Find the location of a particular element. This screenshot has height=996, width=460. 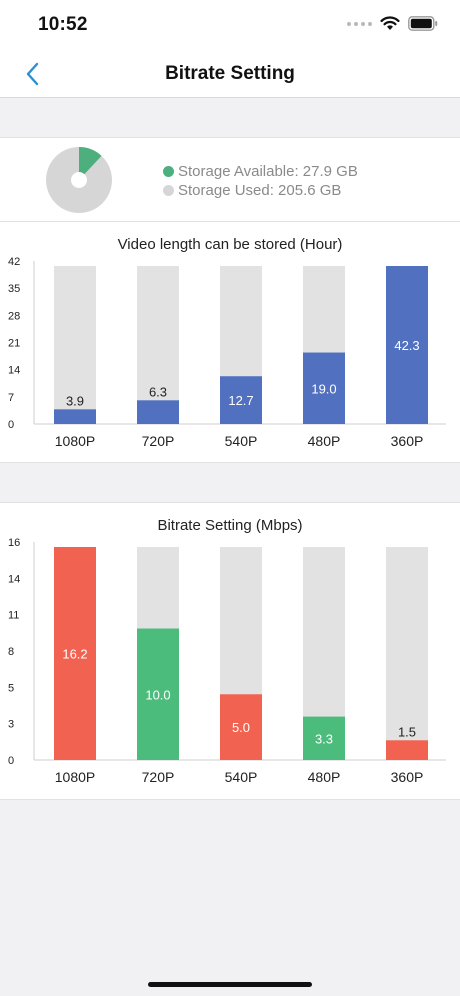

bar-value-label: 42.3 is located at coordinates (406, 345).